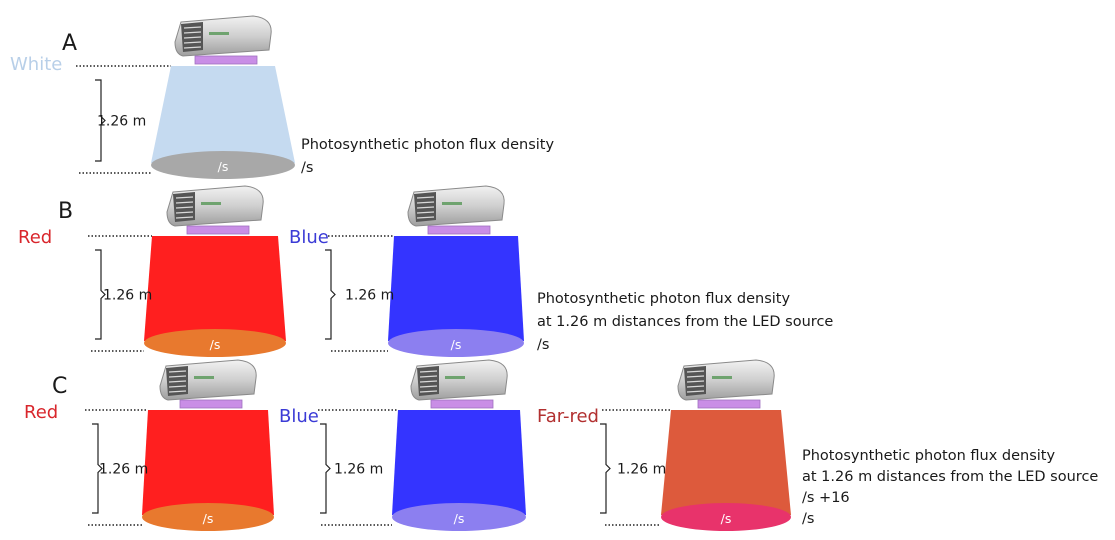 The width and height of the screenshot is (1115, 540). I want to click on light-label: White, so click(36, 64).